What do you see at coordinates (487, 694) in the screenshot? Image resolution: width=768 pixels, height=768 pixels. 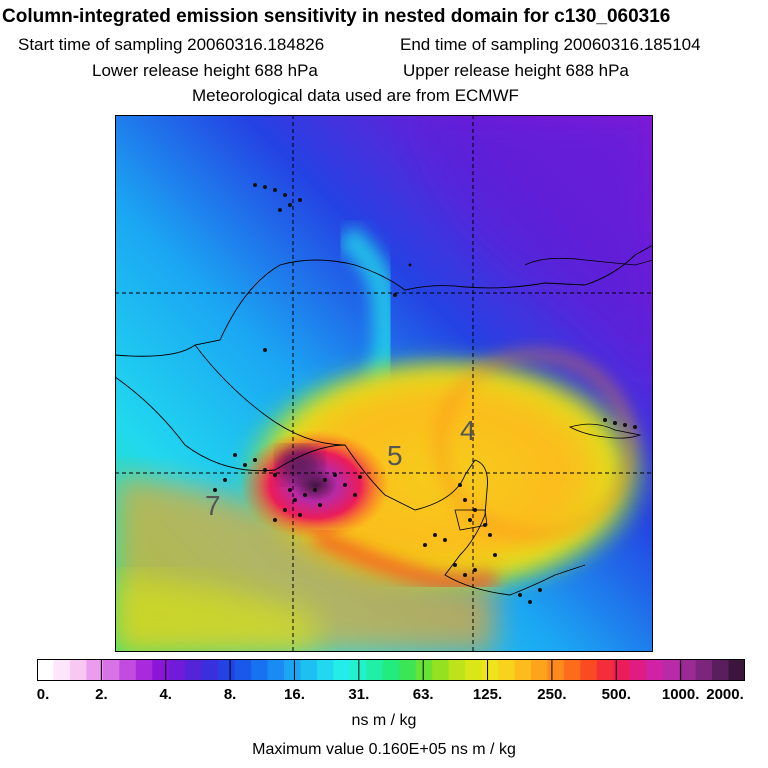 I see `colorbar-tick-label: 125.` at bounding box center [487, 694].